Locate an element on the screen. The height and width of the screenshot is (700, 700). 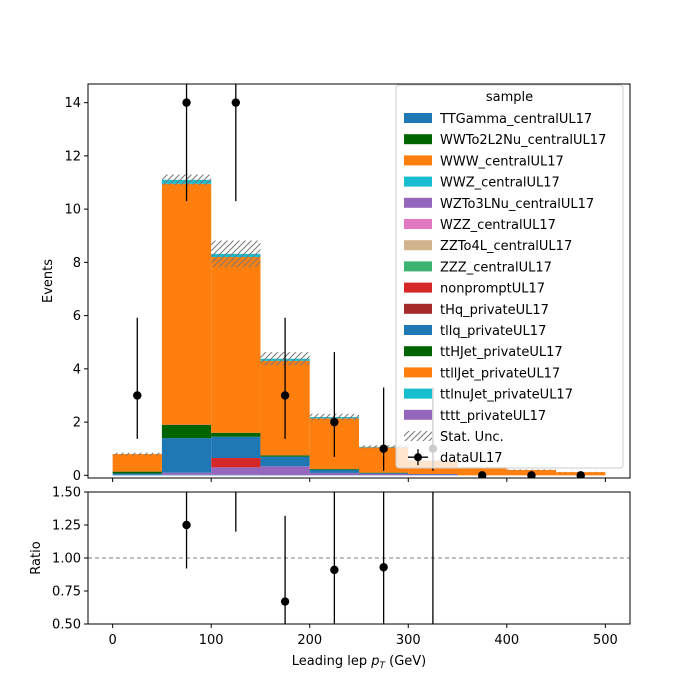
legend-entry-tHq_privateUL17: tHq_privateUL17 is located at coordinates (476, 310).